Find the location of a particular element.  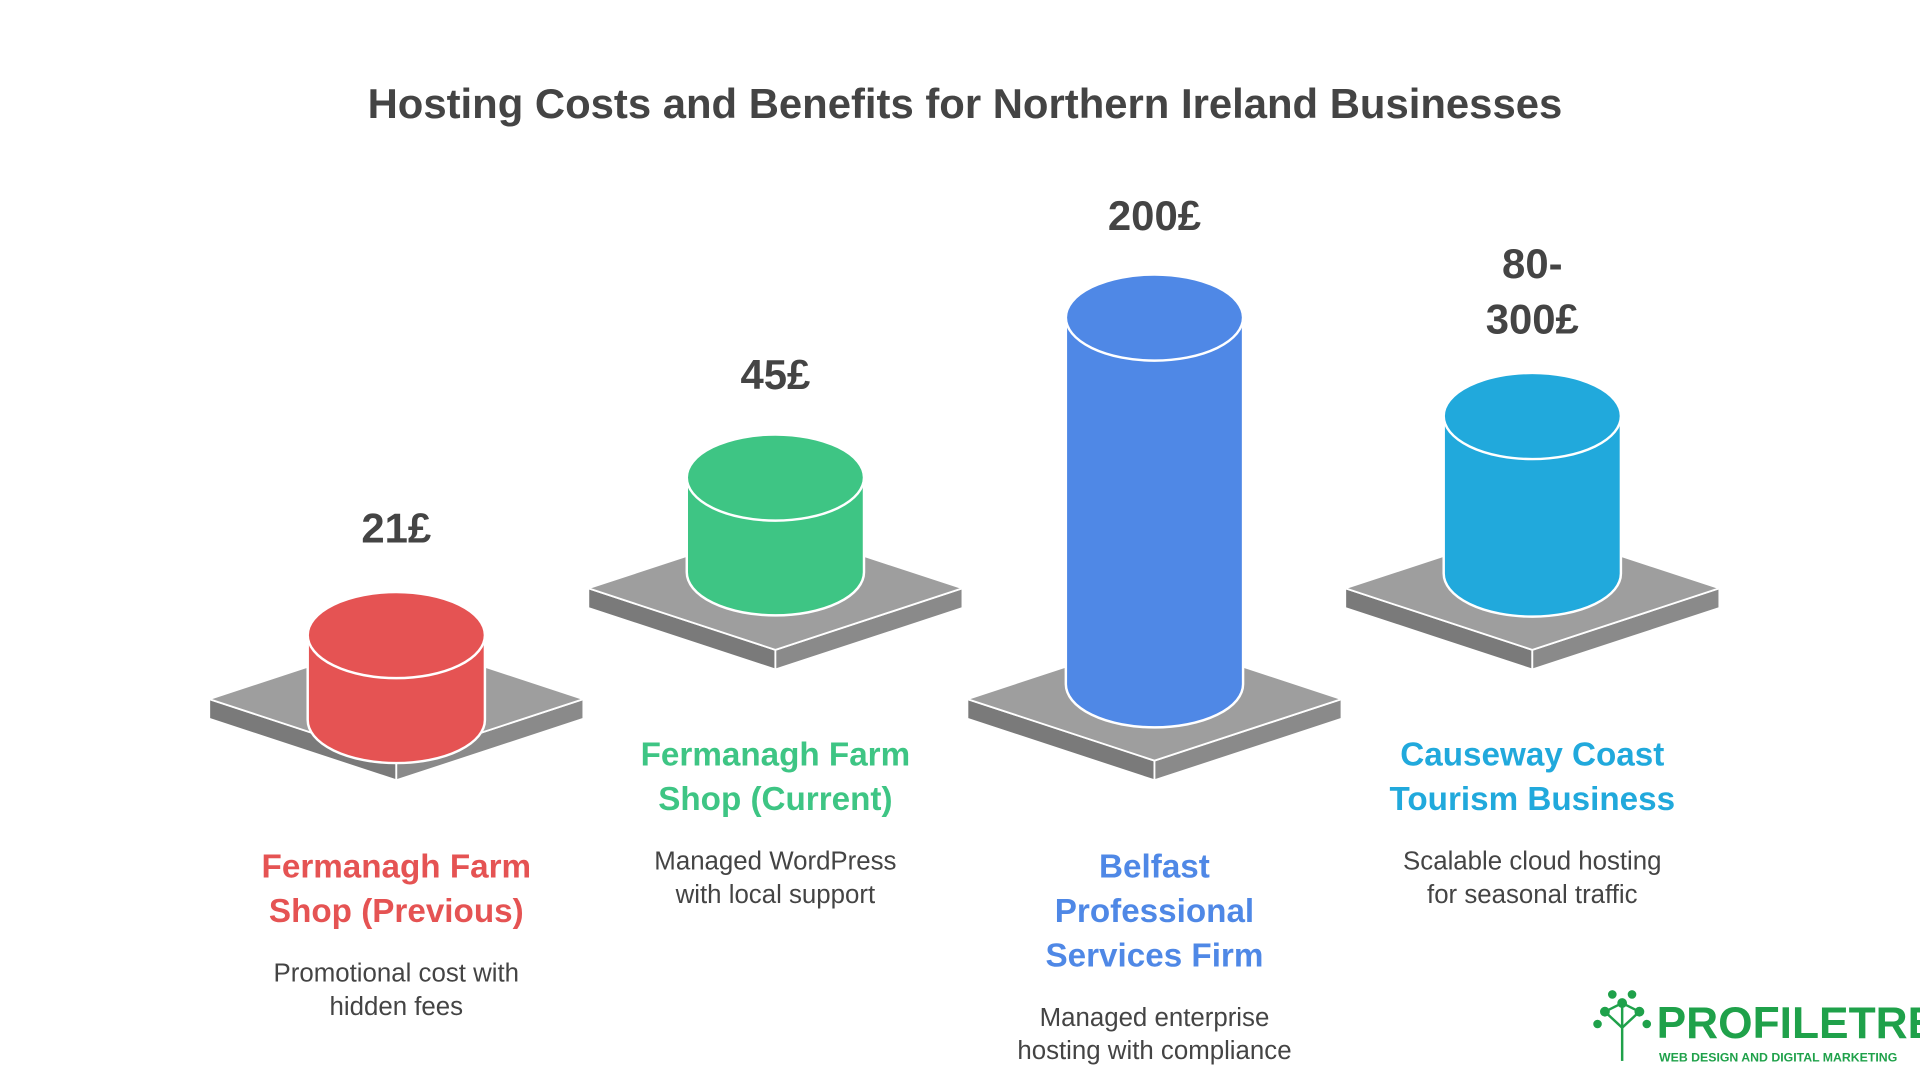

item-description: Scalable cloud hosting is located at coordinates (1532, 862).